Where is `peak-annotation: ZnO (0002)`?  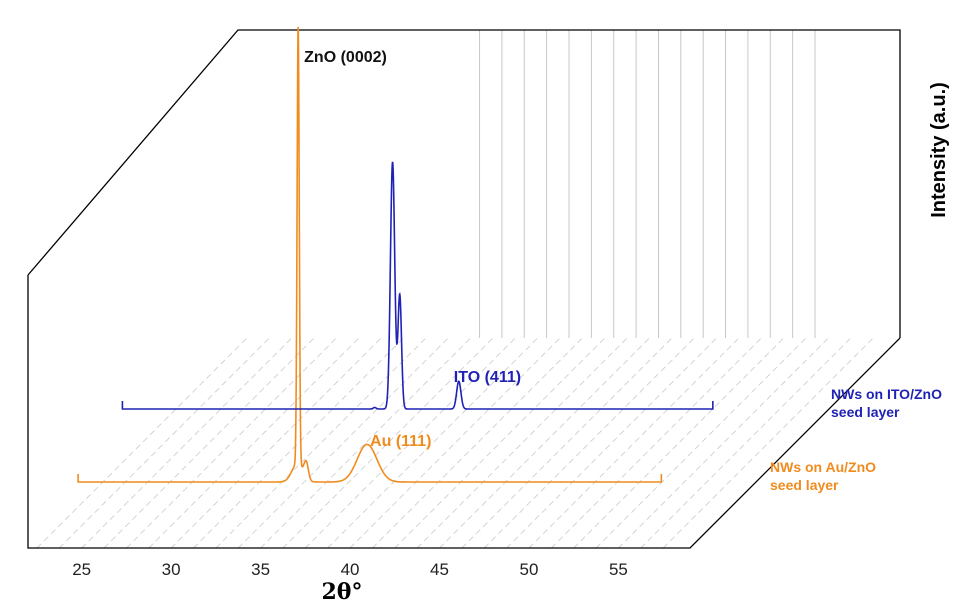
peak-annotation: ZnO (0002) is located at coordinates (345, 57).